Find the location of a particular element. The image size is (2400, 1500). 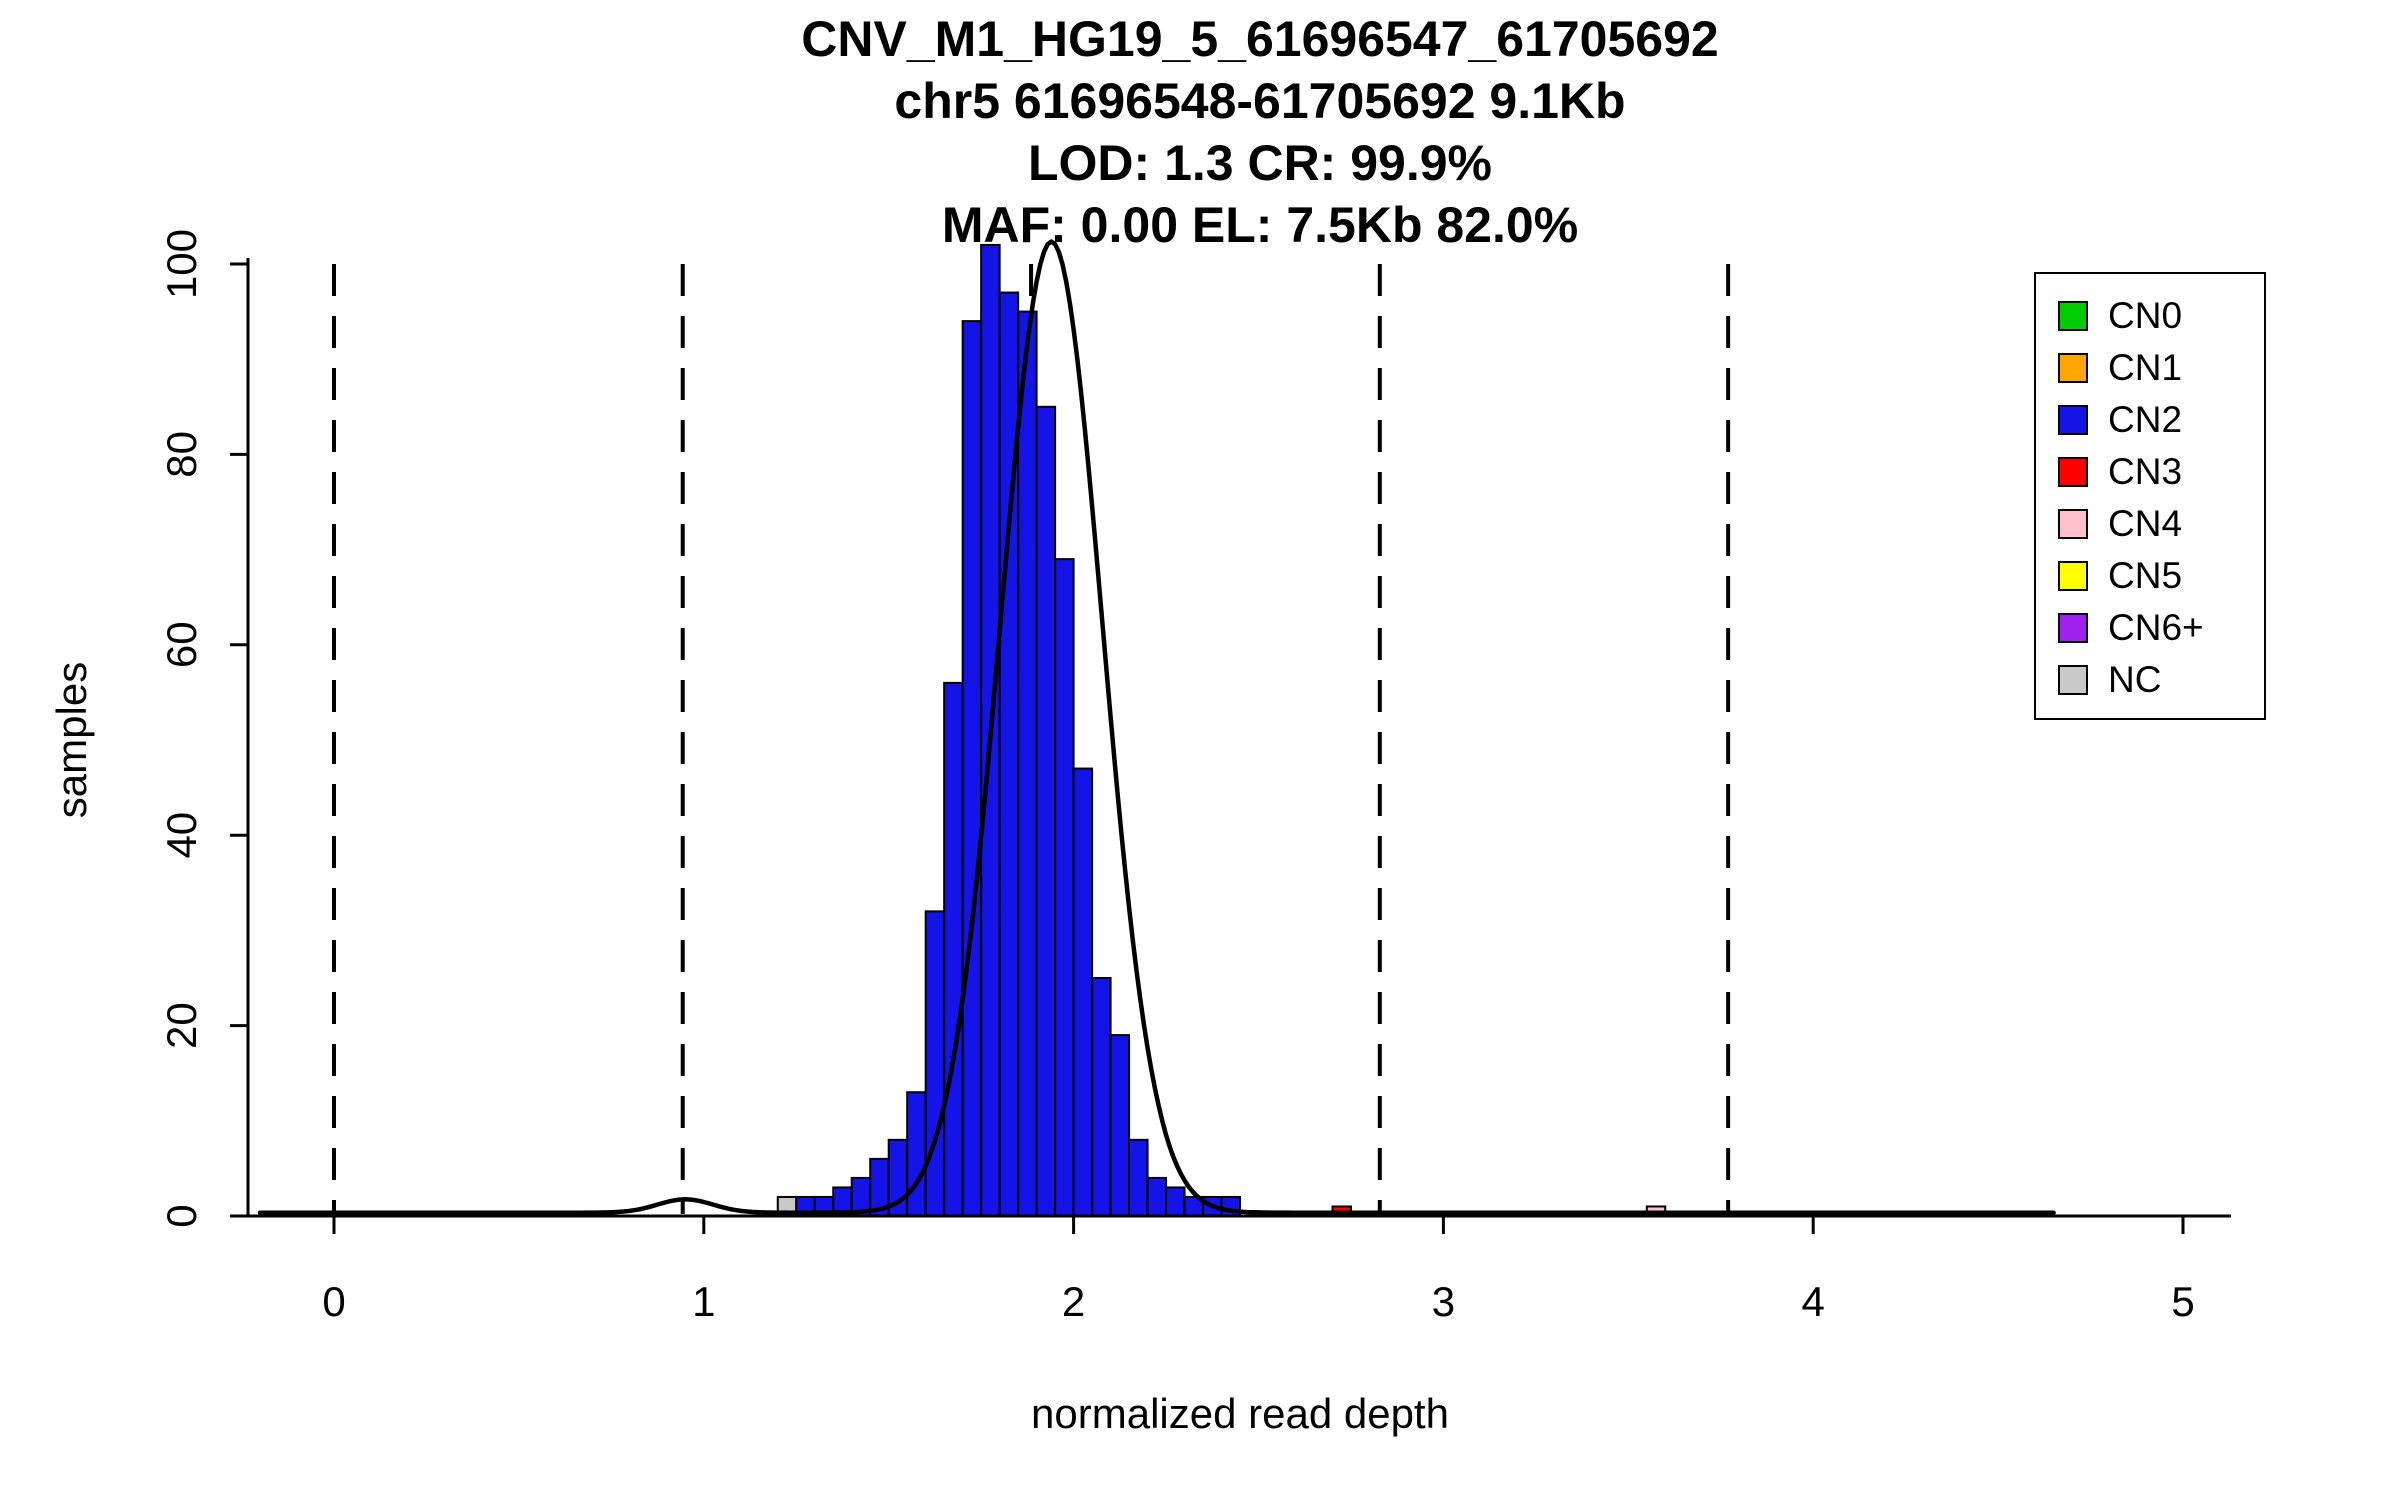

y-axis-tick-label: 40 is located at coordinates (181, 835).